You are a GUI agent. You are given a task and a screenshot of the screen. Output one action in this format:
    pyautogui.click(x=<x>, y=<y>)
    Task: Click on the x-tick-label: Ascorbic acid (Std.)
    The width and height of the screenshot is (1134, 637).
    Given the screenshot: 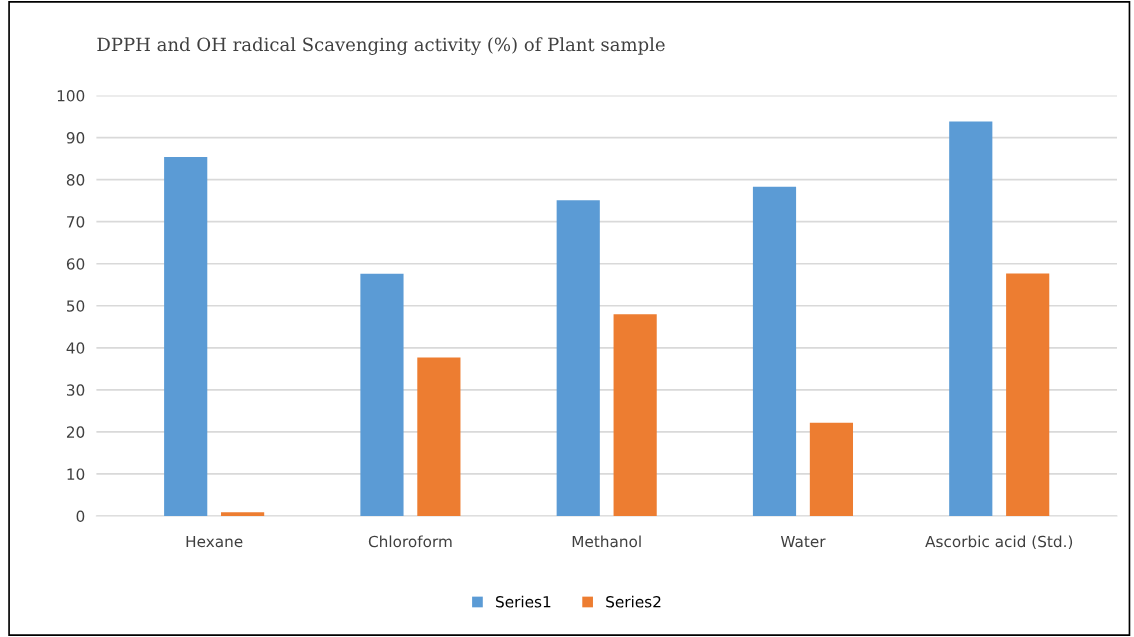 What is the action you would take?
    pyautogui.click(x=999, y=542)
    